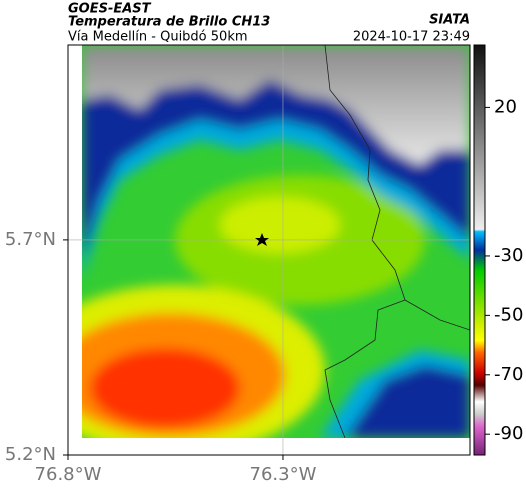 Image resolution: width=526 pixels, height=491 pixels. What do you see at coordinates (110, 9) in the screenshot?
I see `title: GOES-EAST` at bounding box center [110, 9].